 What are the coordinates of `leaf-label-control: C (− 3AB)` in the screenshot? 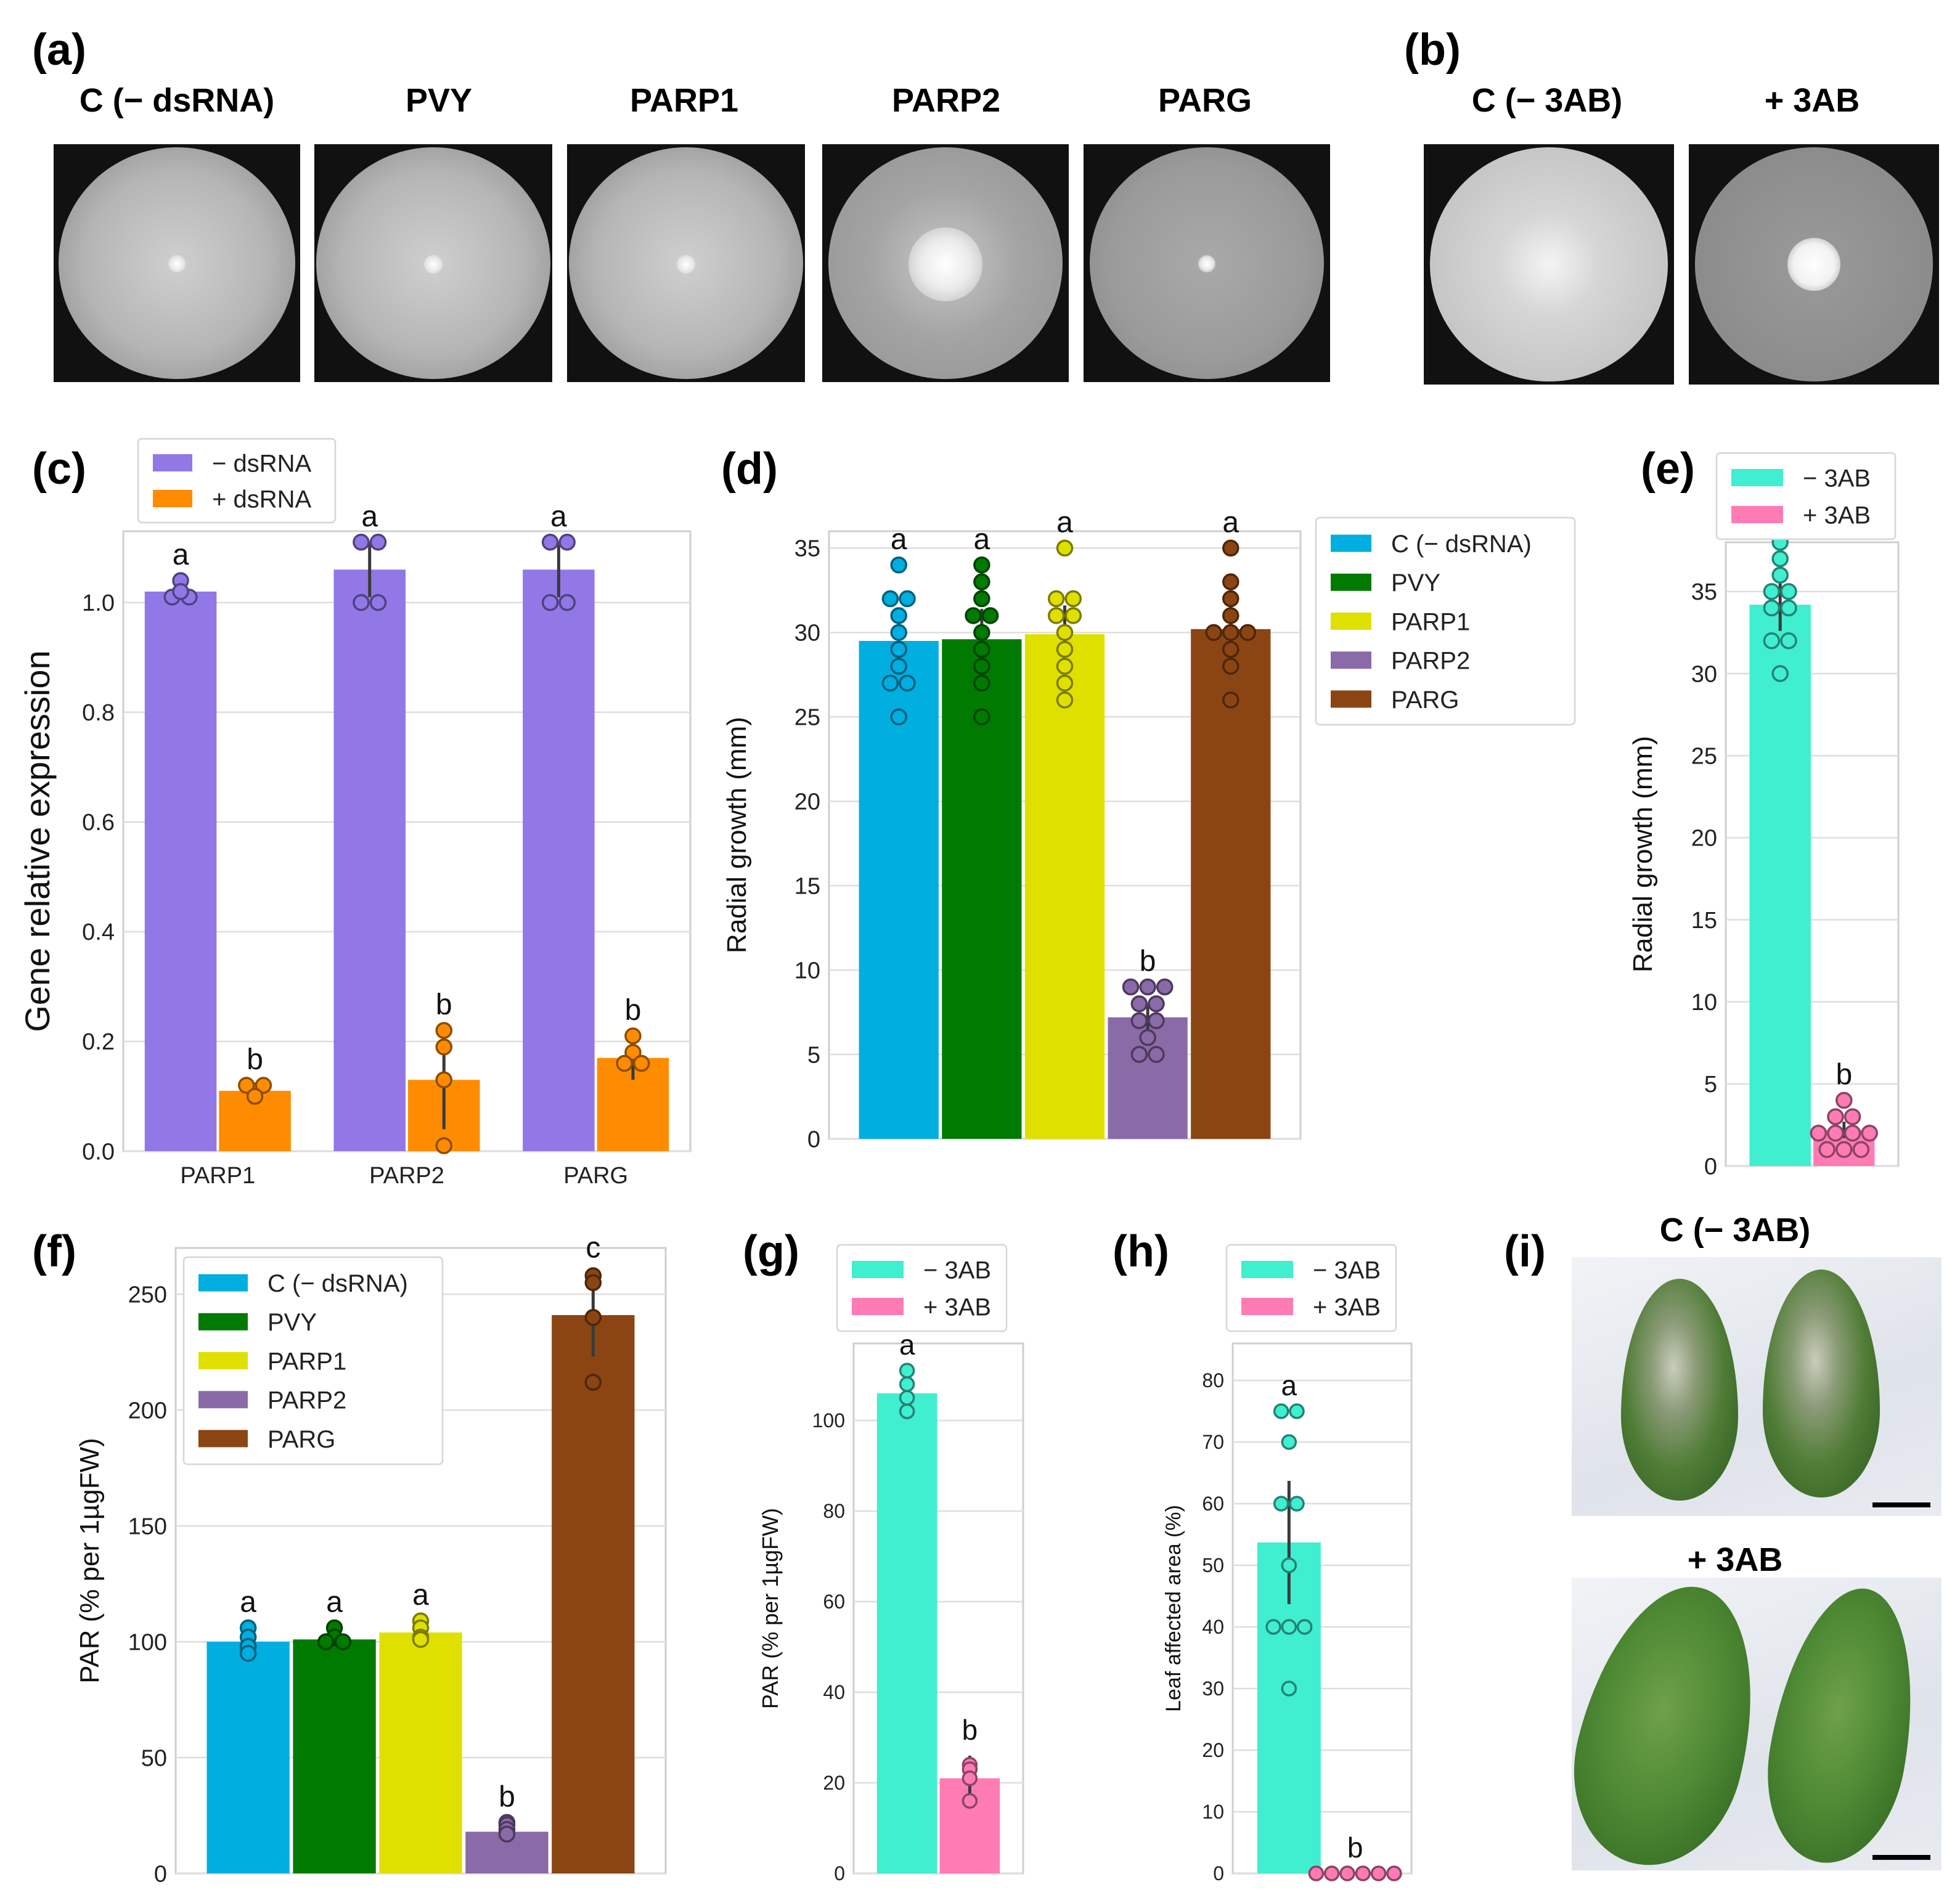 It's located at (1735, 1230).